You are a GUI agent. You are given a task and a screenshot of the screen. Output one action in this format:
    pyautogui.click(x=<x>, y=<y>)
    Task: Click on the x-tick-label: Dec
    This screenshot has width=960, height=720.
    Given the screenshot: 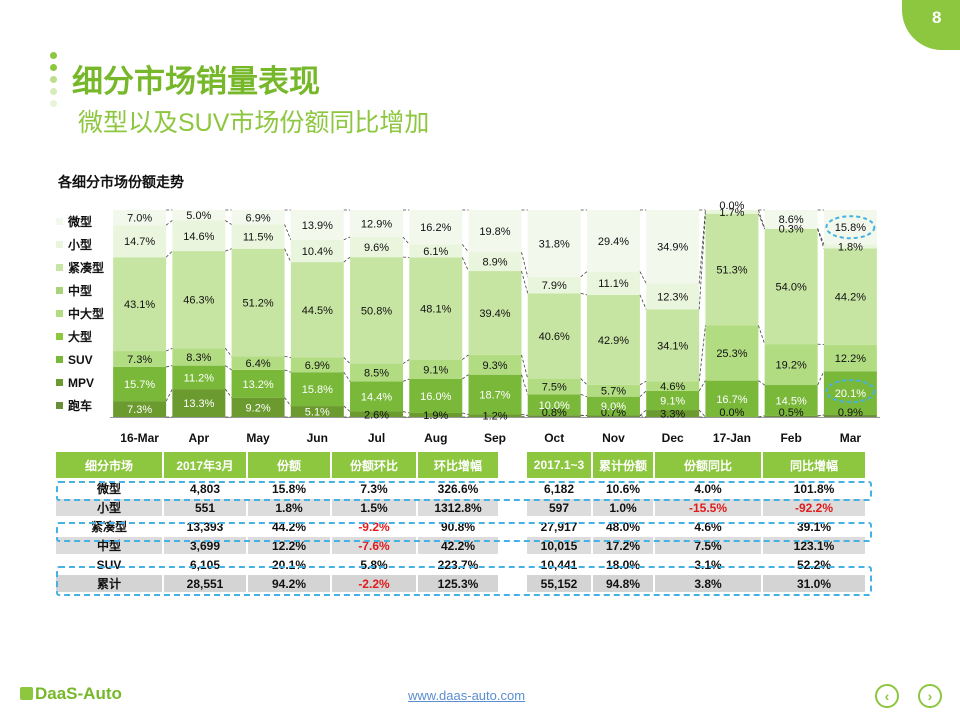 What is the action you would take?
    pyautogui.click(x=673, y=438)
    